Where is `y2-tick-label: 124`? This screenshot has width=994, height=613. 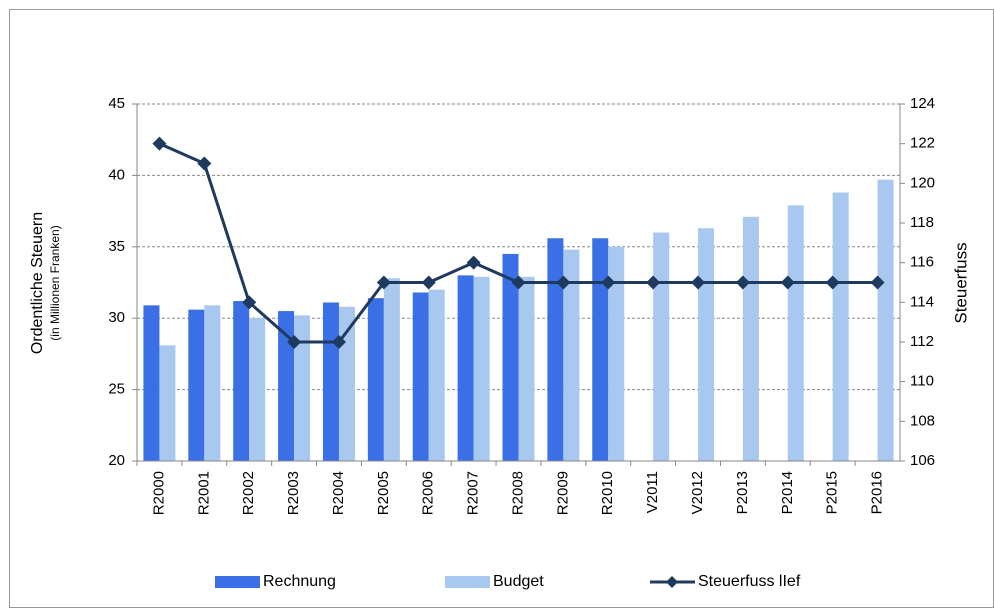
y2-tick-label: 124 is located at coordinates (922, 103).